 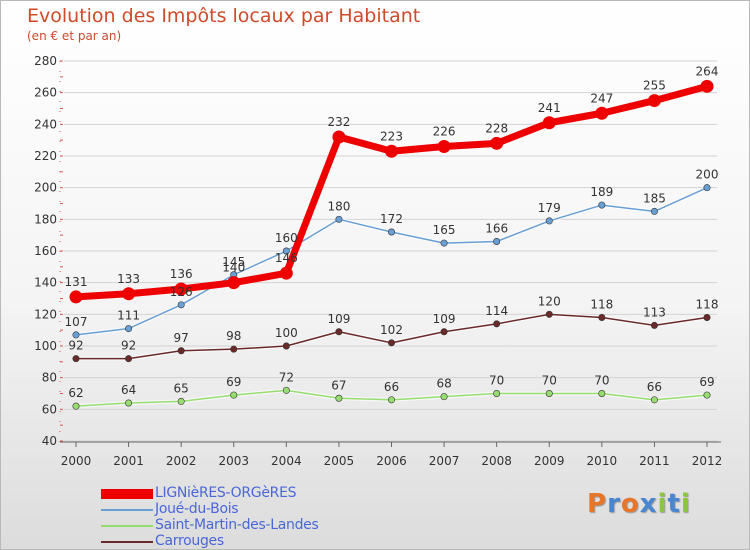 I want to click on data-label: 97, so click(x=181, y=338).